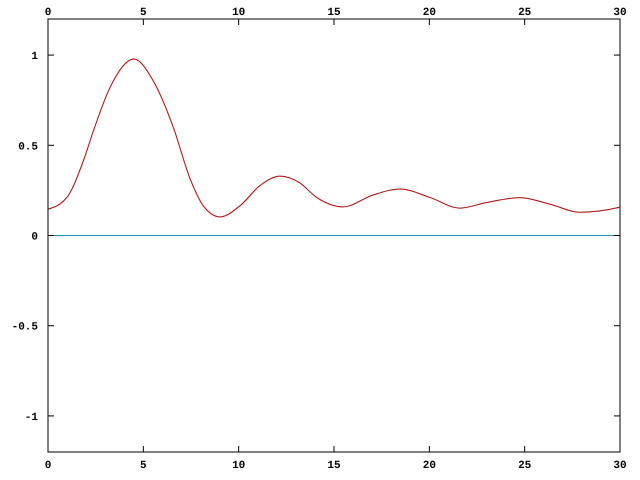  I want to click on x2-tick-label: 10, so click(239, 466).